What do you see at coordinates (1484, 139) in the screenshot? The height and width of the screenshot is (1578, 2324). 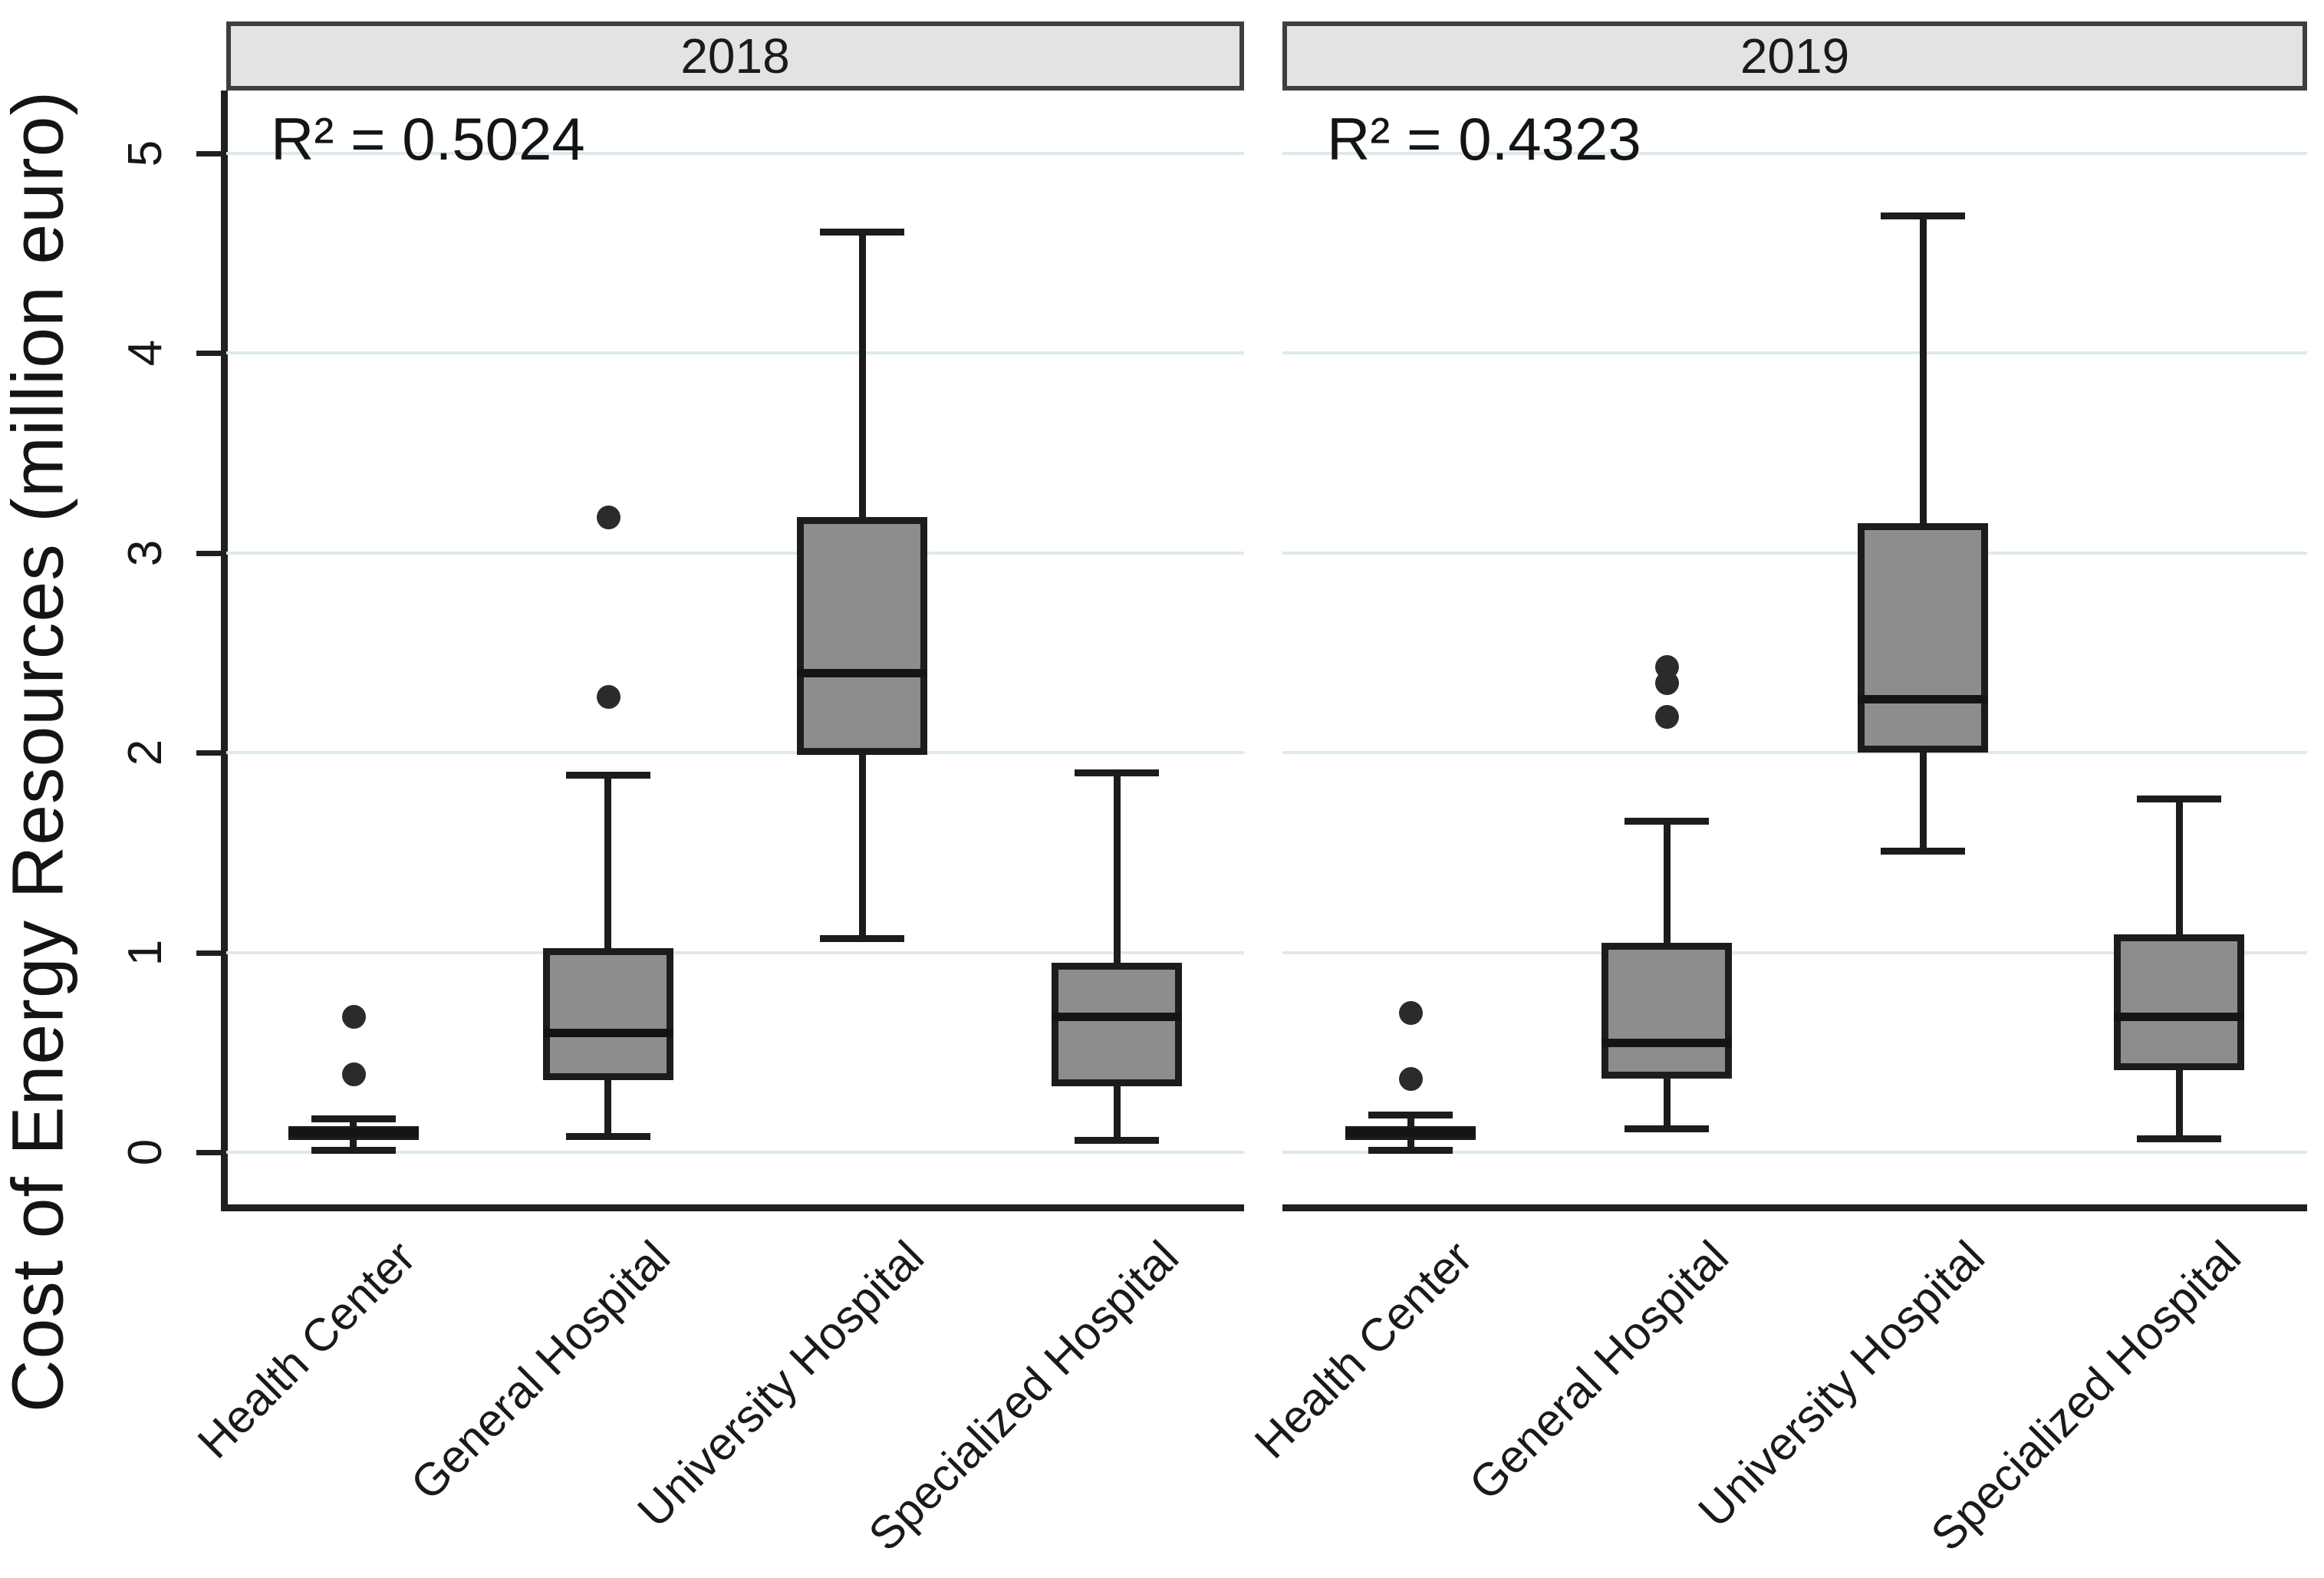 I see `r2-annotation: R² = 0.4323` at bounding box center [1484, 139].